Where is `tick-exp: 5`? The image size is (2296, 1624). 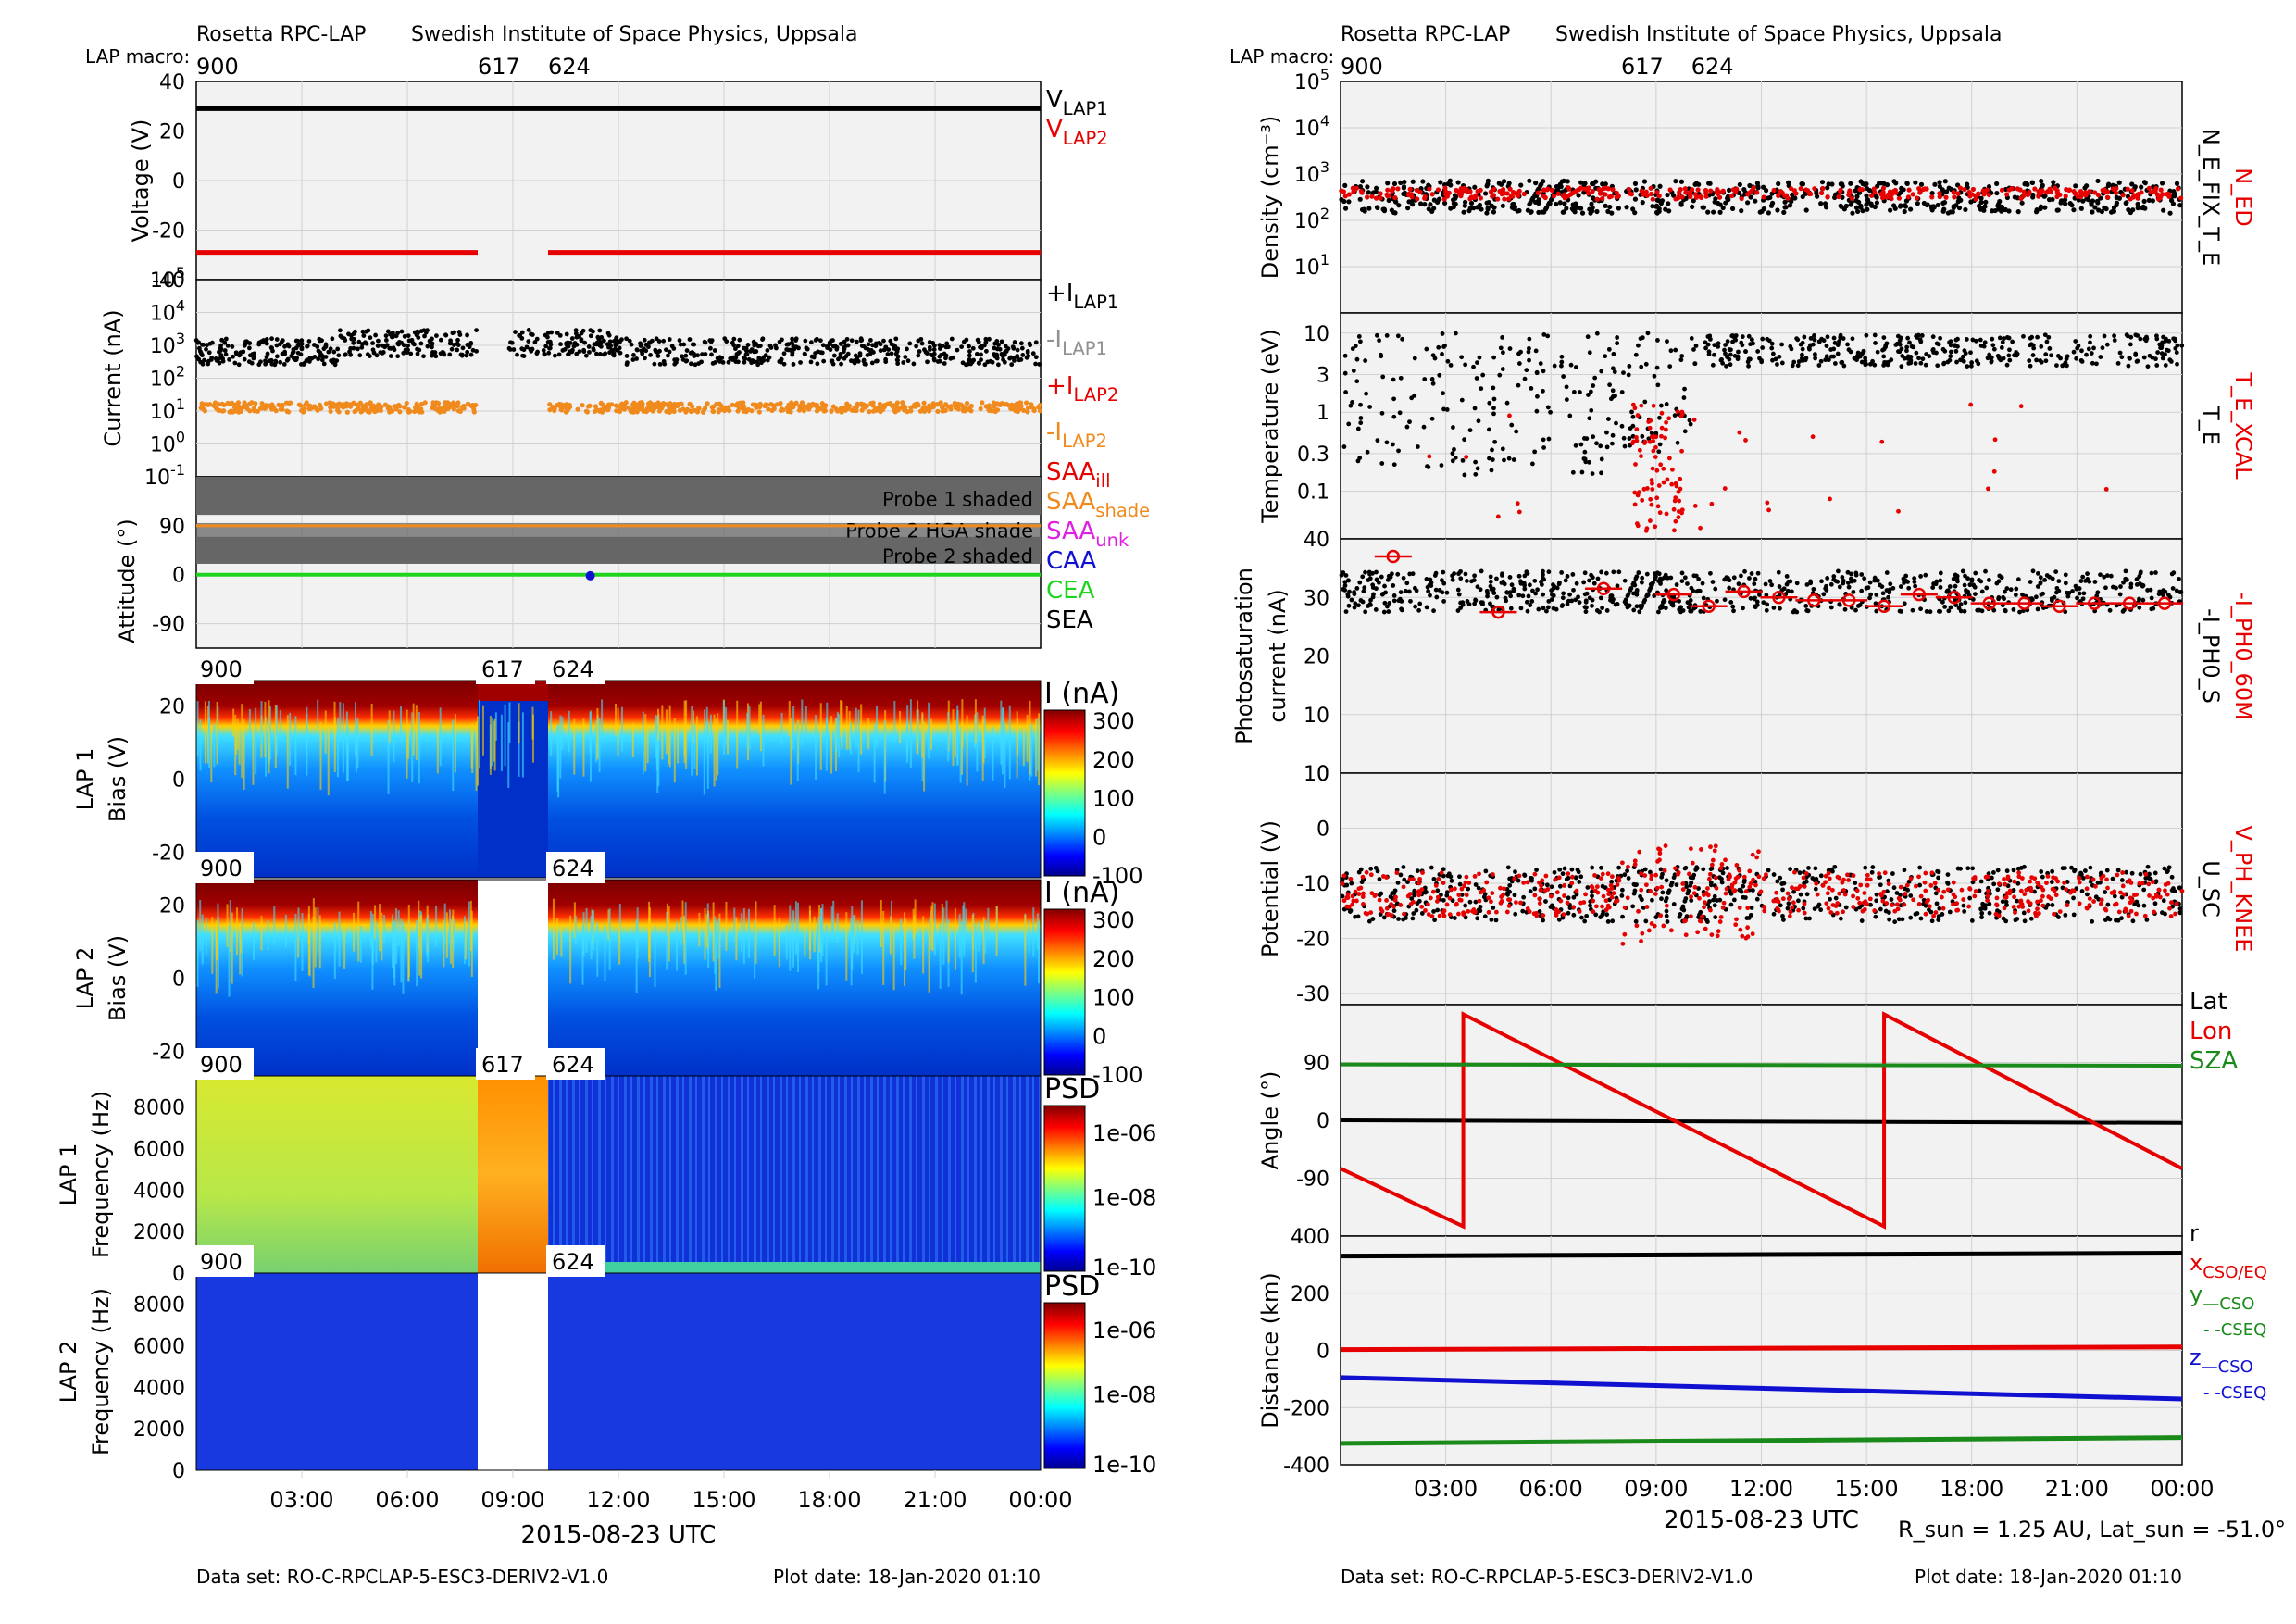
tick-exp: 5 is located at coordinates (180, 272).